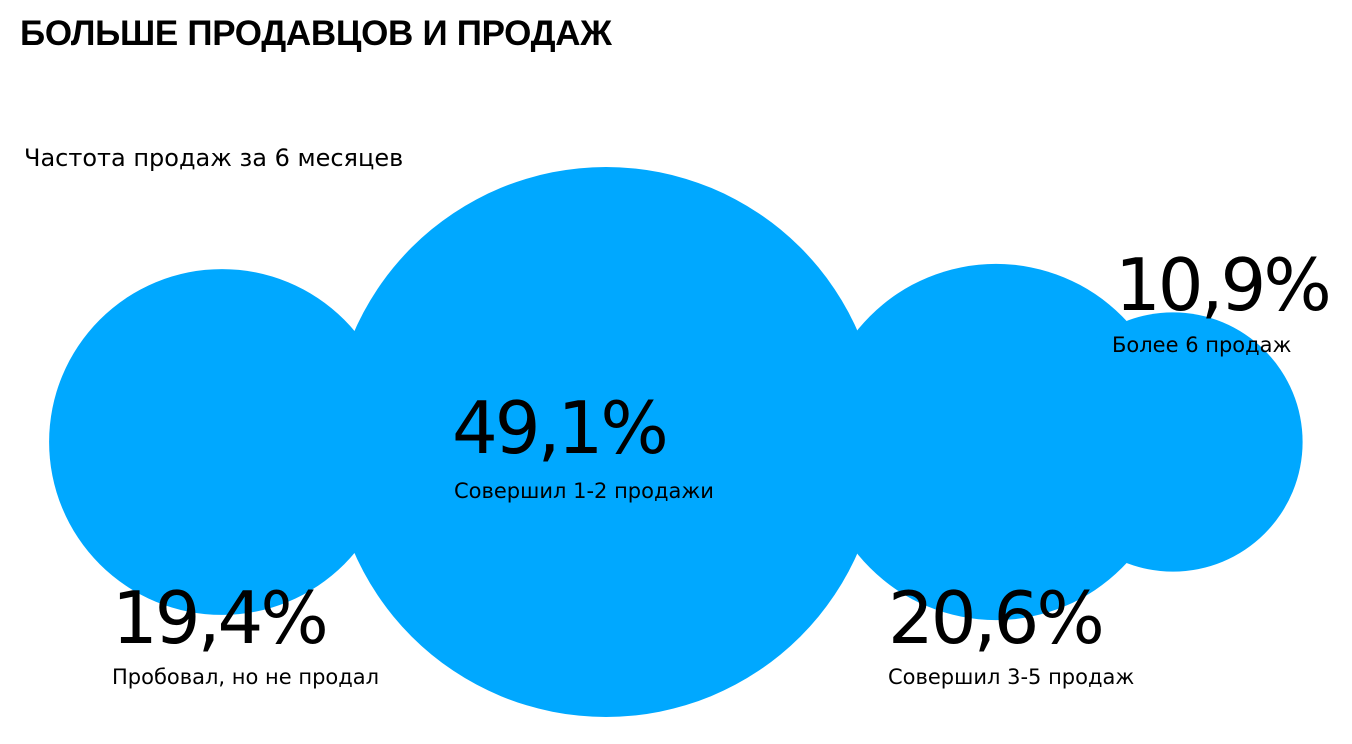  Describe the element at coordinates (1222, 285) in the screenshot. I see `bubble-4-value: 10,9%` at that location.